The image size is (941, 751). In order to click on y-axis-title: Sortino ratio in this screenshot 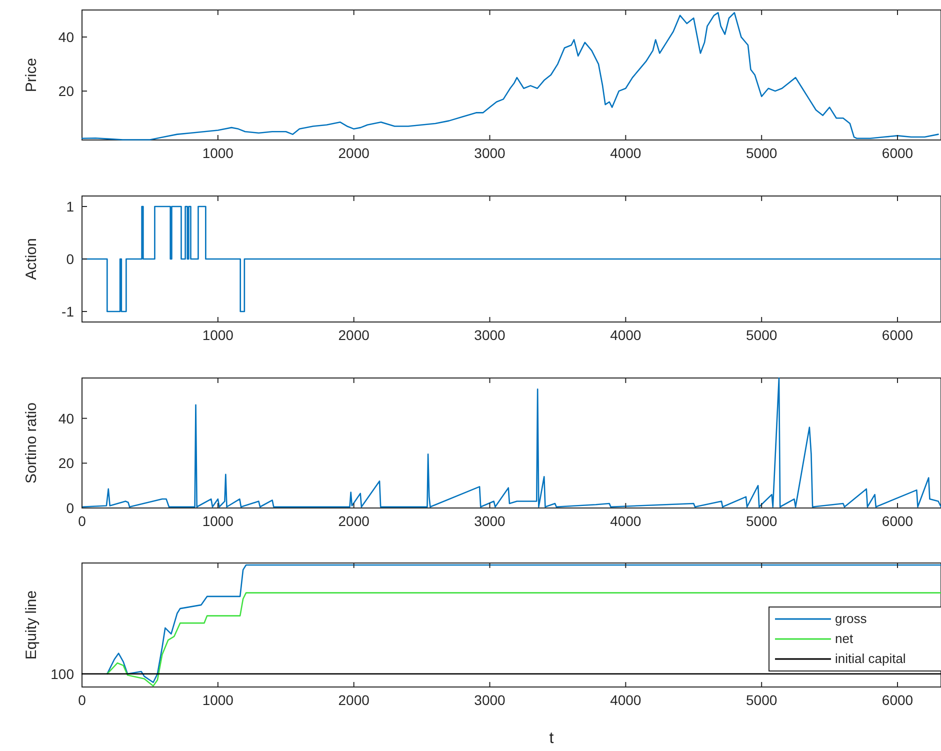, I will do `click(31, 443)`.